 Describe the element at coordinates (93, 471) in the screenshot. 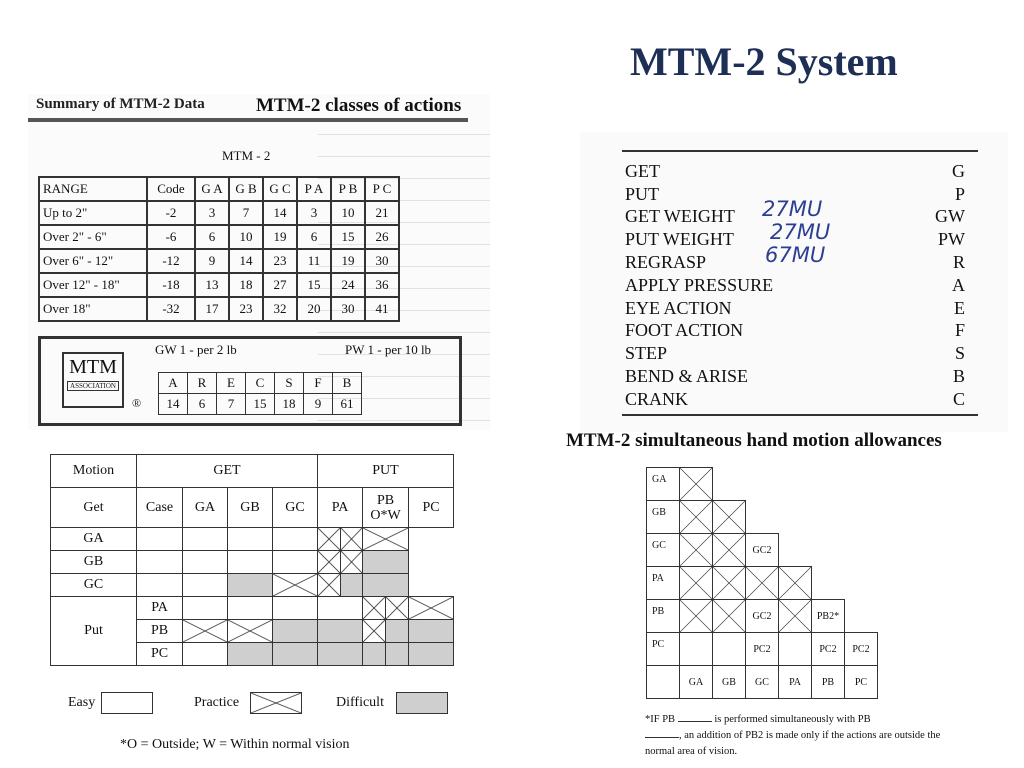

I see `motion-header: Motion` at that location.